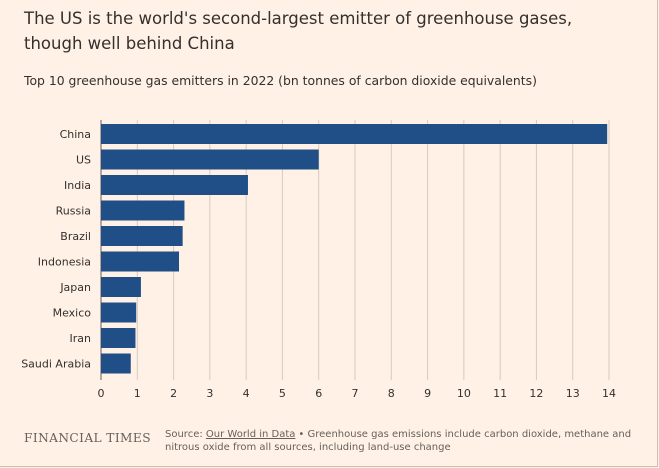 Image resolution: width=659 pixels, height=468 pixels. Describe the element at coordinates (210, 159) in the screenshot. I see `bar-us` at that location.